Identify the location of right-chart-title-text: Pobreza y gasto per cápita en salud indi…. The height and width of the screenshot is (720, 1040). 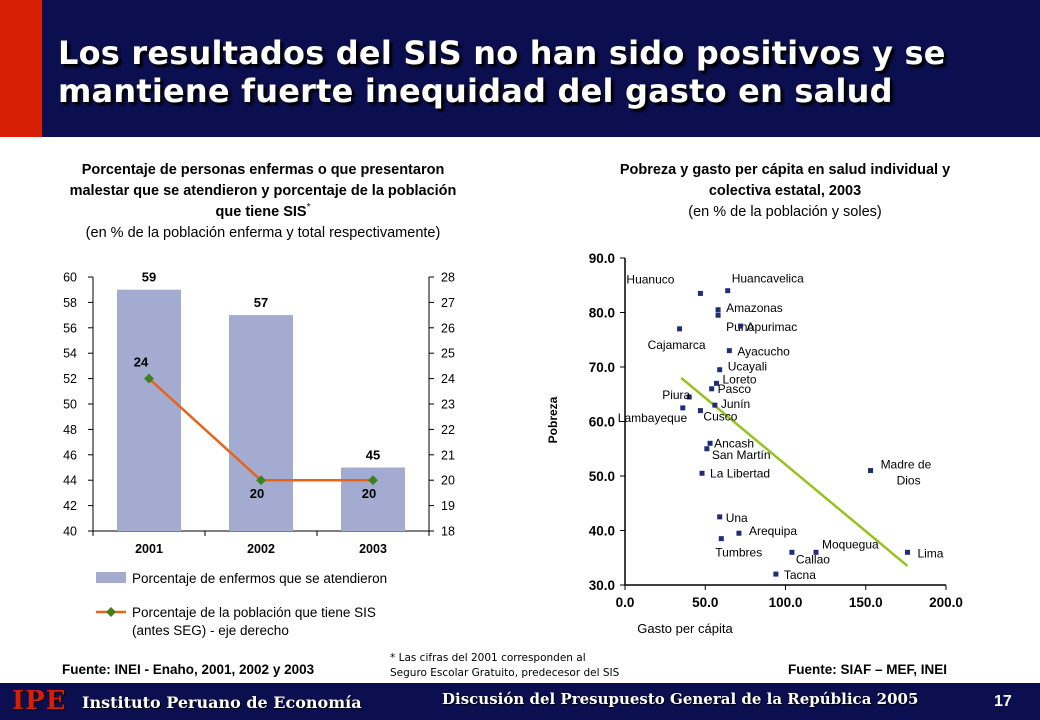
(785, 180).